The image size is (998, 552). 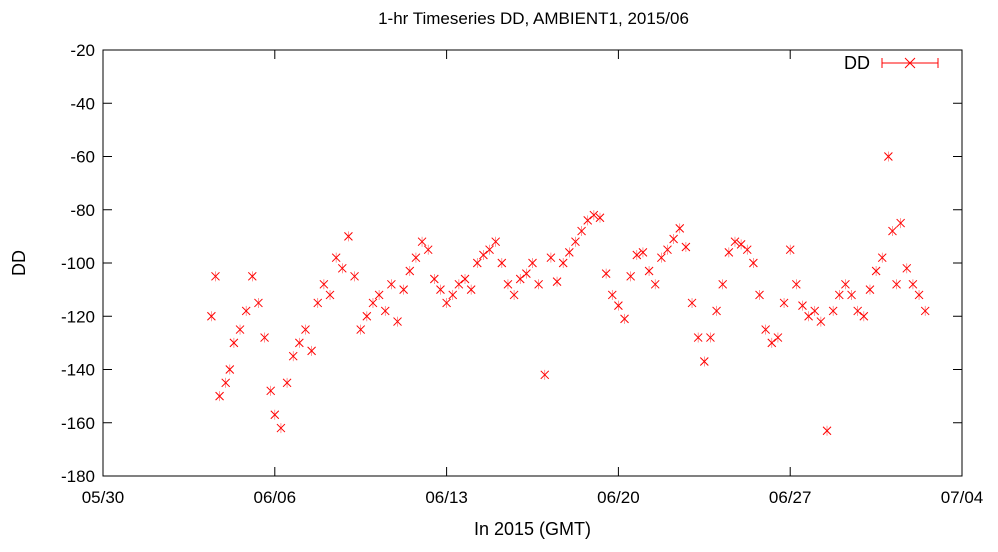 What do you see at coordinates (910, 63) in the screenshot?
I see `legend-marker` at bounding box center [910, 63].